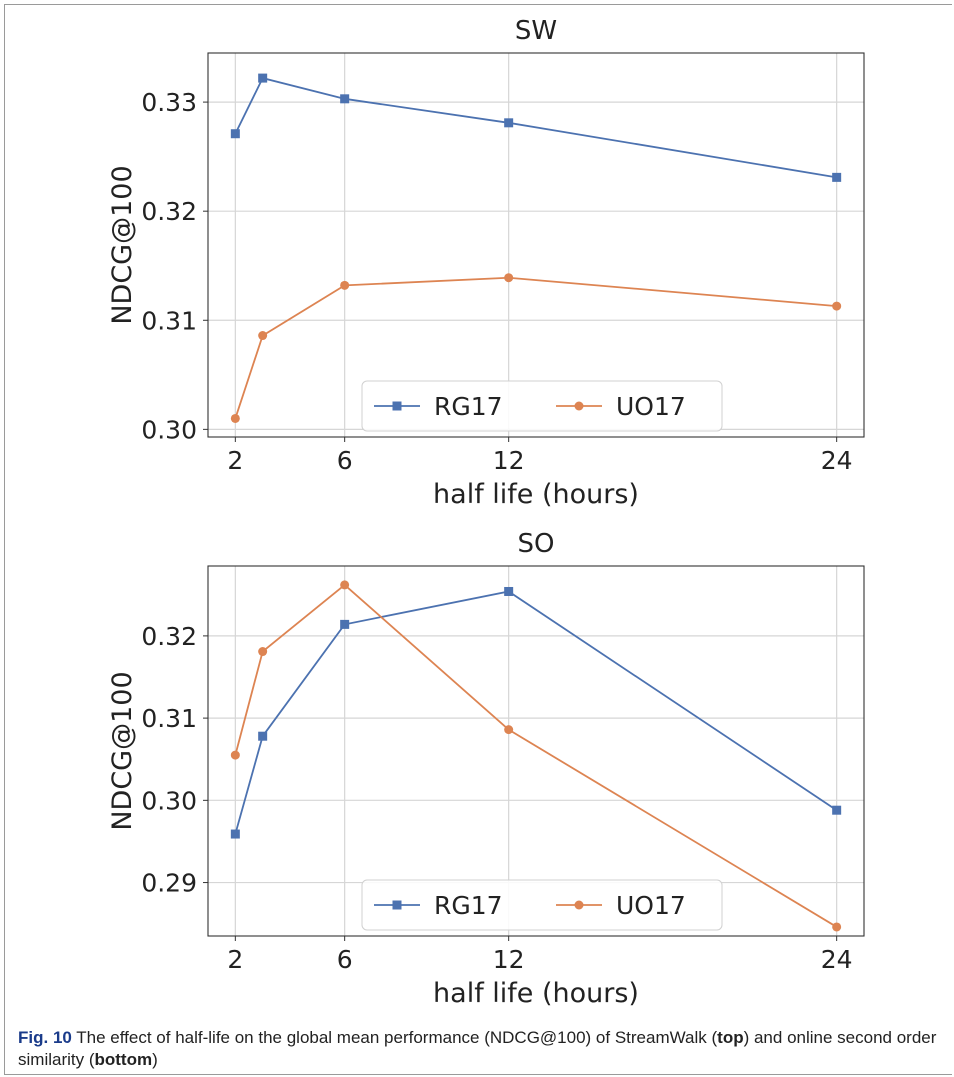  Describe the element at coordinates (169, 883) in the screenshot. I see `y-tick-label: 0.29` at that location.